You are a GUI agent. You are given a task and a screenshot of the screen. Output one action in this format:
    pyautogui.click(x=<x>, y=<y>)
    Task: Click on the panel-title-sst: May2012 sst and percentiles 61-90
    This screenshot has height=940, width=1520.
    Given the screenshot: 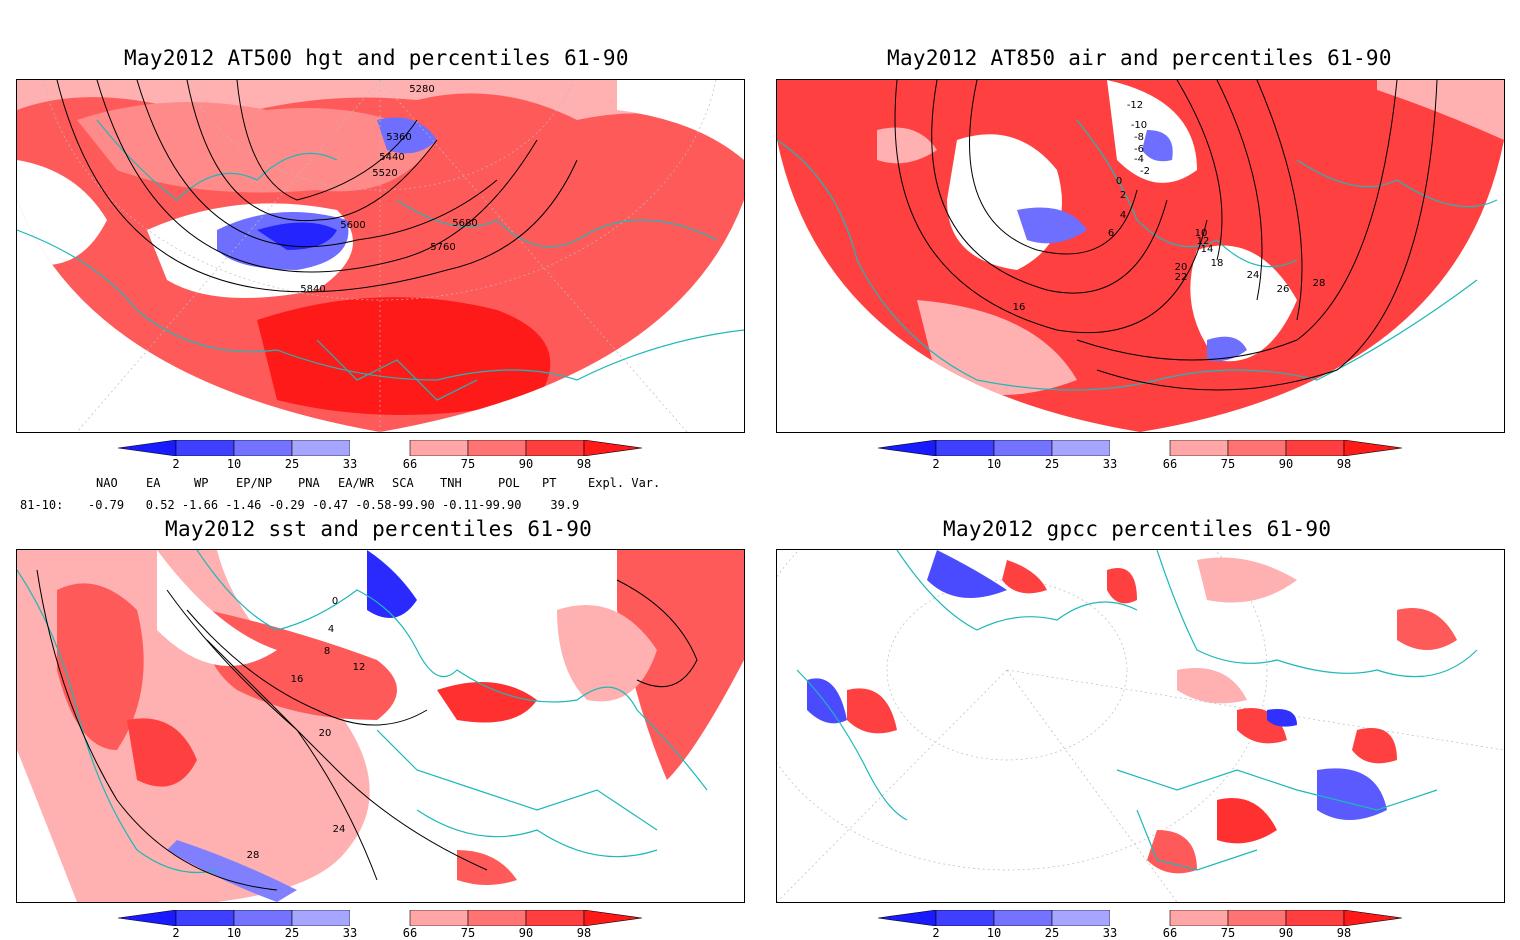 What is the action you would take?
    pyautogui.click(x=379, y=529)
    